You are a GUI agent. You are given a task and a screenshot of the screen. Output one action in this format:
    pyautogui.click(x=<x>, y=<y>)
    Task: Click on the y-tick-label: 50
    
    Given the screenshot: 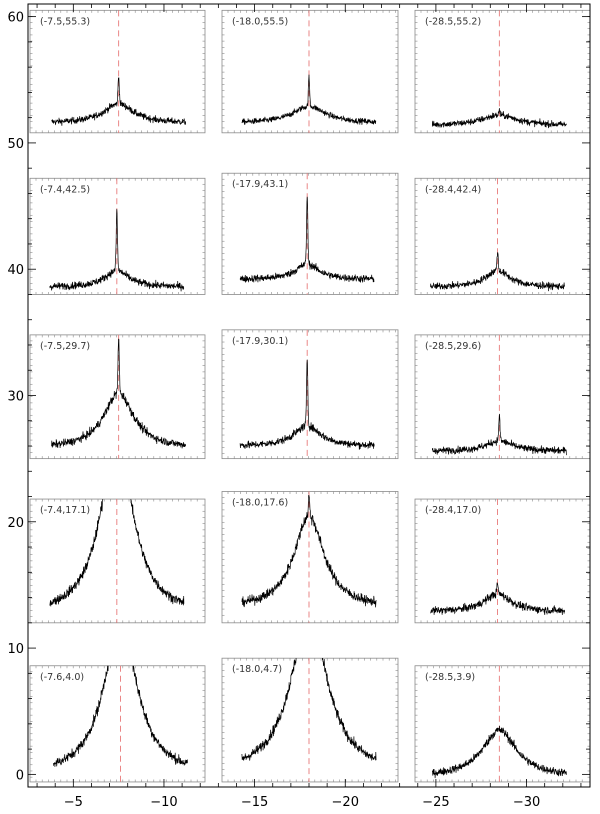 What is the action you would take?
    pyautogui.click(x=15, y=144)
    